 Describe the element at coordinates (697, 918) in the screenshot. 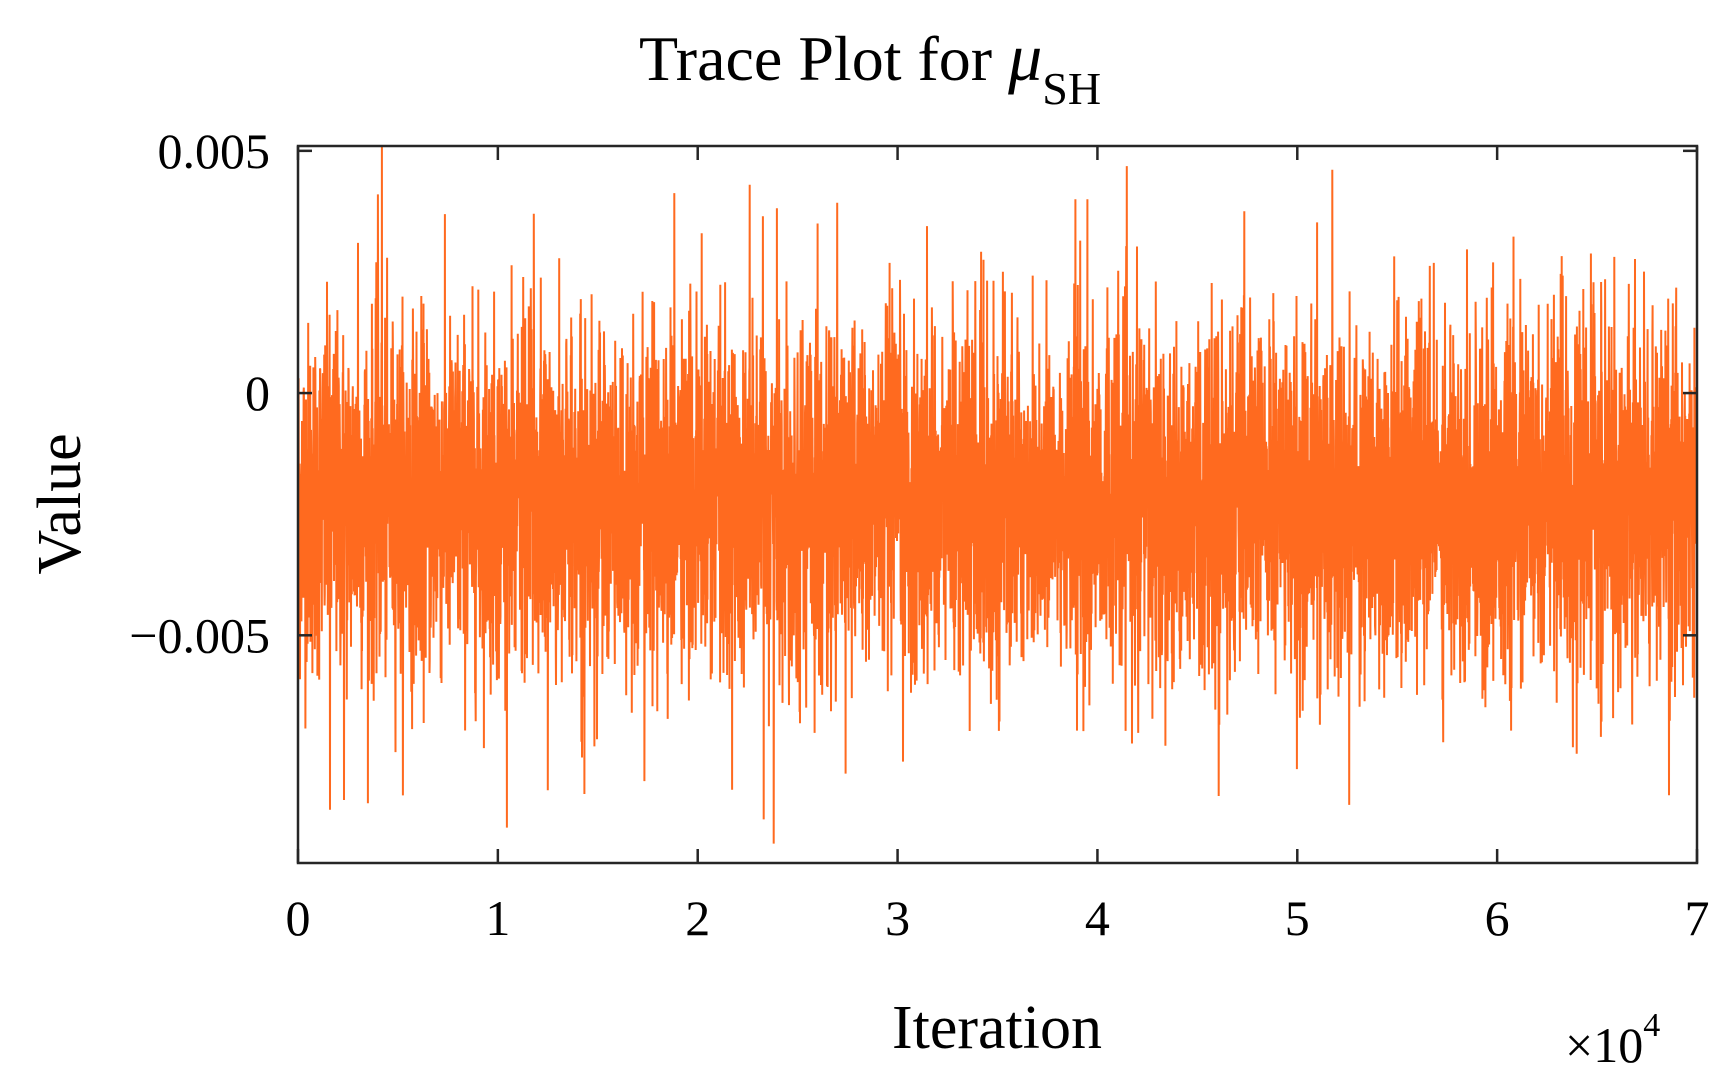

I see `x-tick-label: 2` at that location.